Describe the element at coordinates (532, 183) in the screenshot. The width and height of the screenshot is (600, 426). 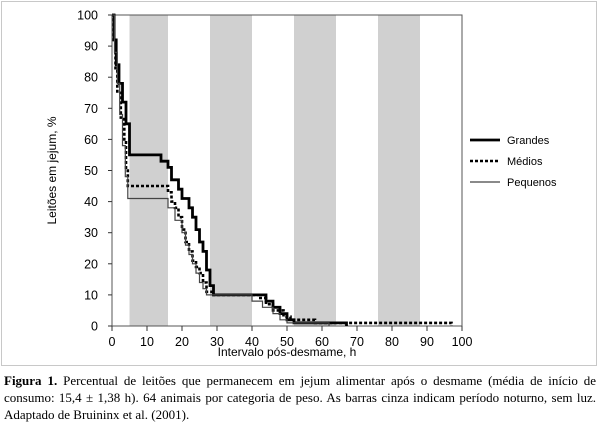
I see `legend-label-3: Pequenos` at that location.